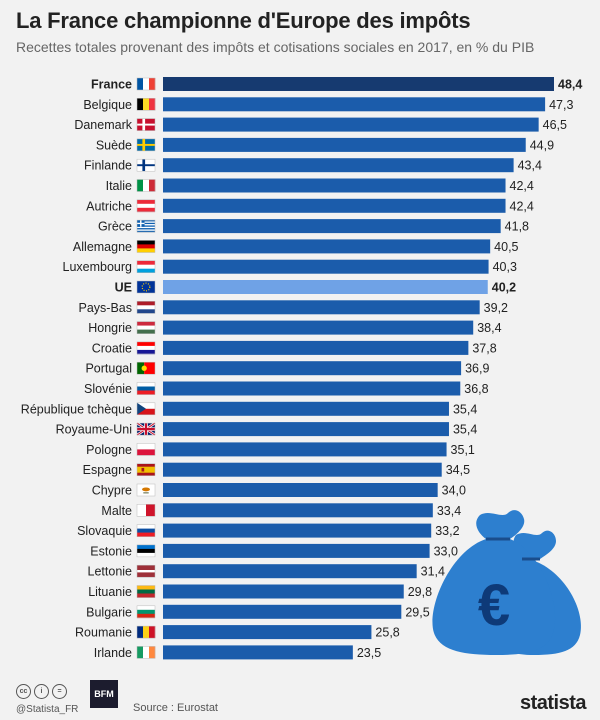 The height and width of the screenshot is (720, 600). What do you see at coordinates (110, 572) in the screenshot?
I see `category-label: Lettonie` at bounding box center [110, 572].